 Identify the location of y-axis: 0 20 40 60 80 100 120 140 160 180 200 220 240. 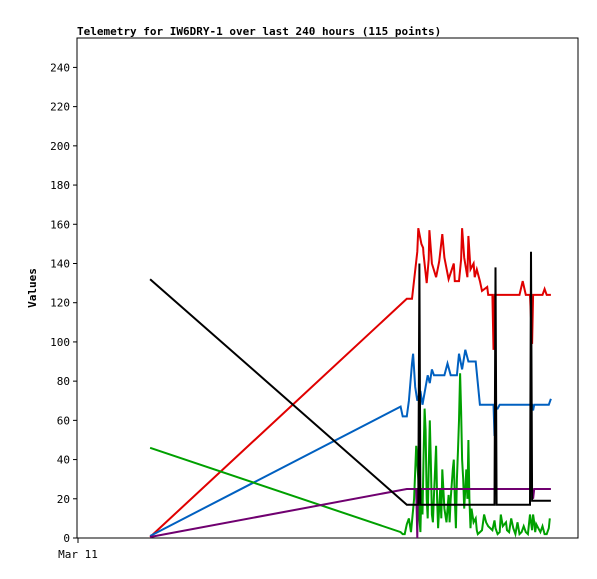
(63, 303).